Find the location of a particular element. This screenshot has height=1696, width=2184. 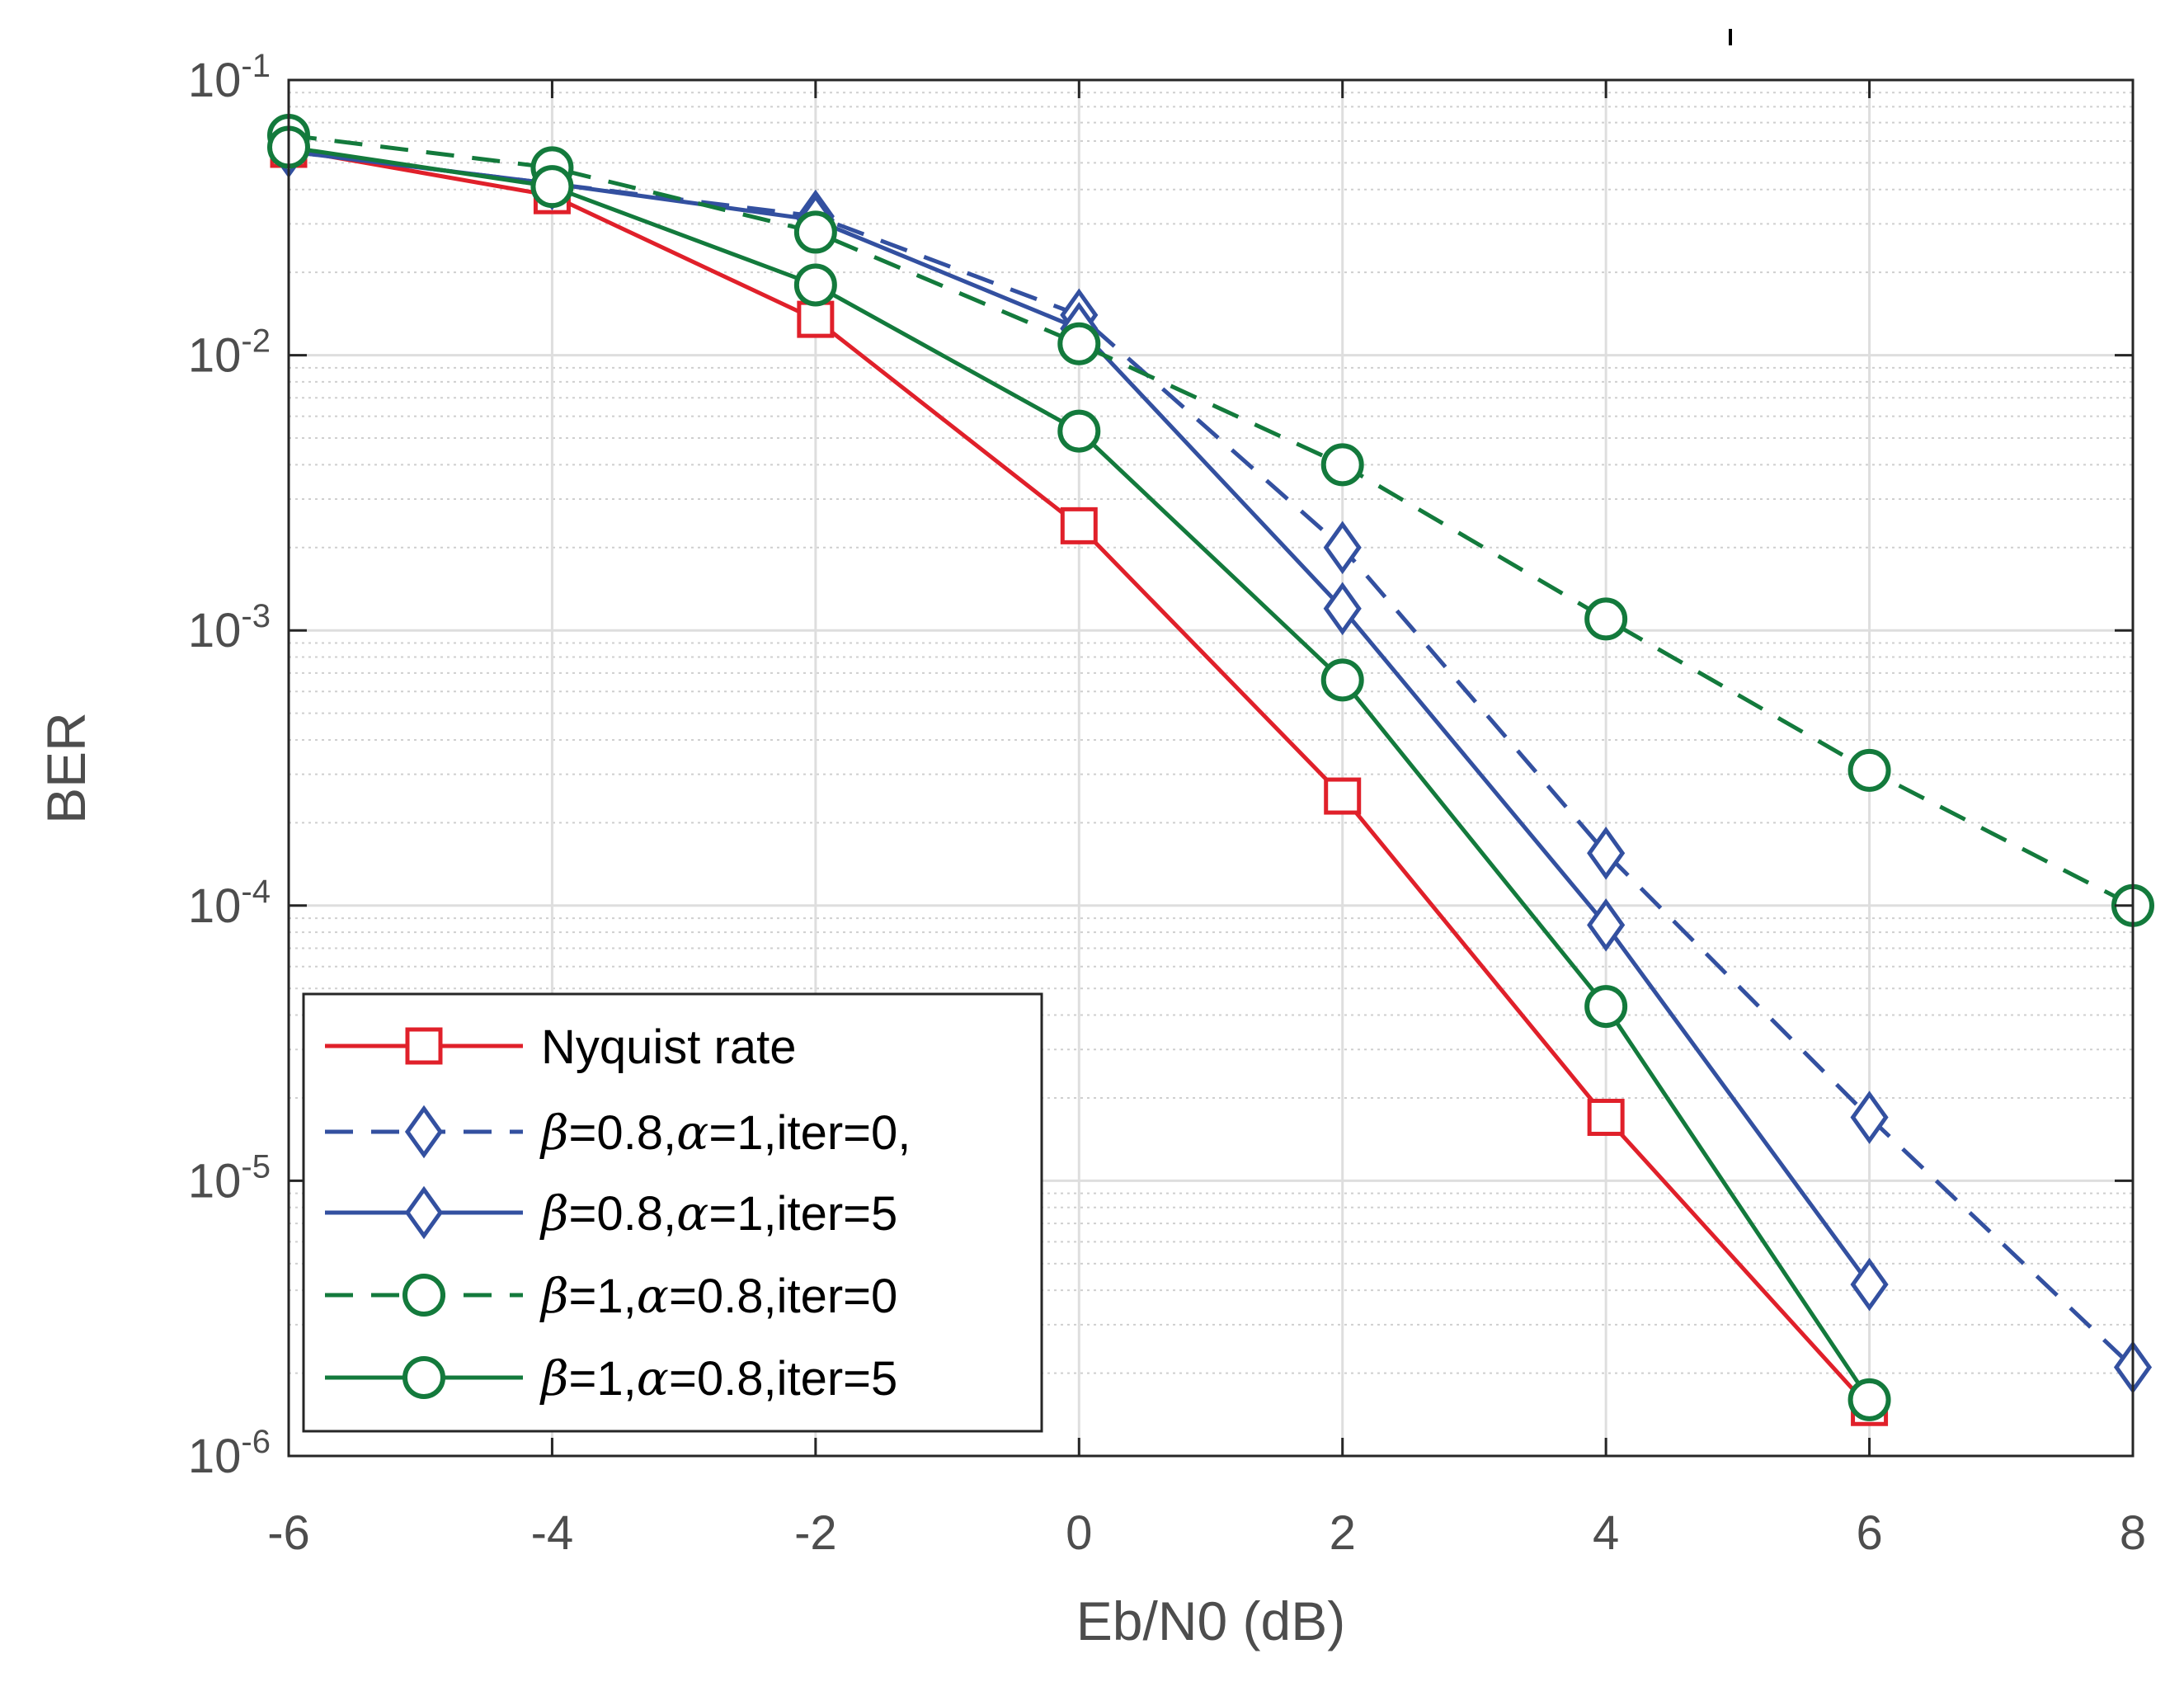

y-tick-label: 10⁻⁴ is located at coordinates (229, 903).